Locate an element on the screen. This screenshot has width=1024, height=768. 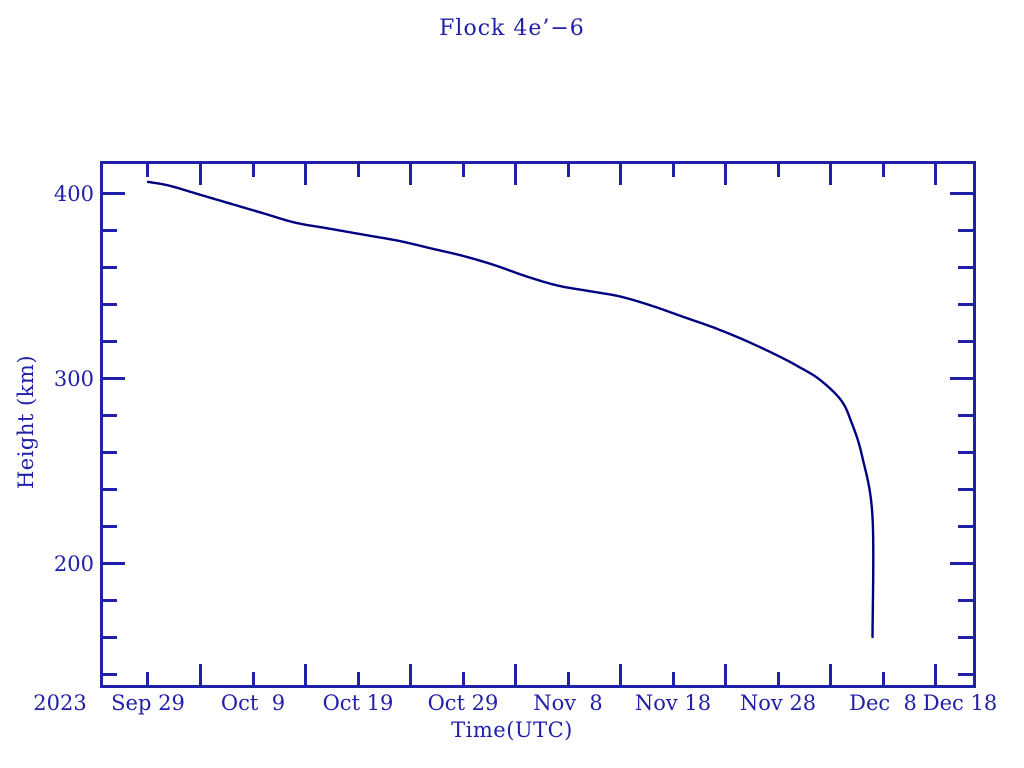
y-tick-label-200: 200 is located at coordinates (73, 564).